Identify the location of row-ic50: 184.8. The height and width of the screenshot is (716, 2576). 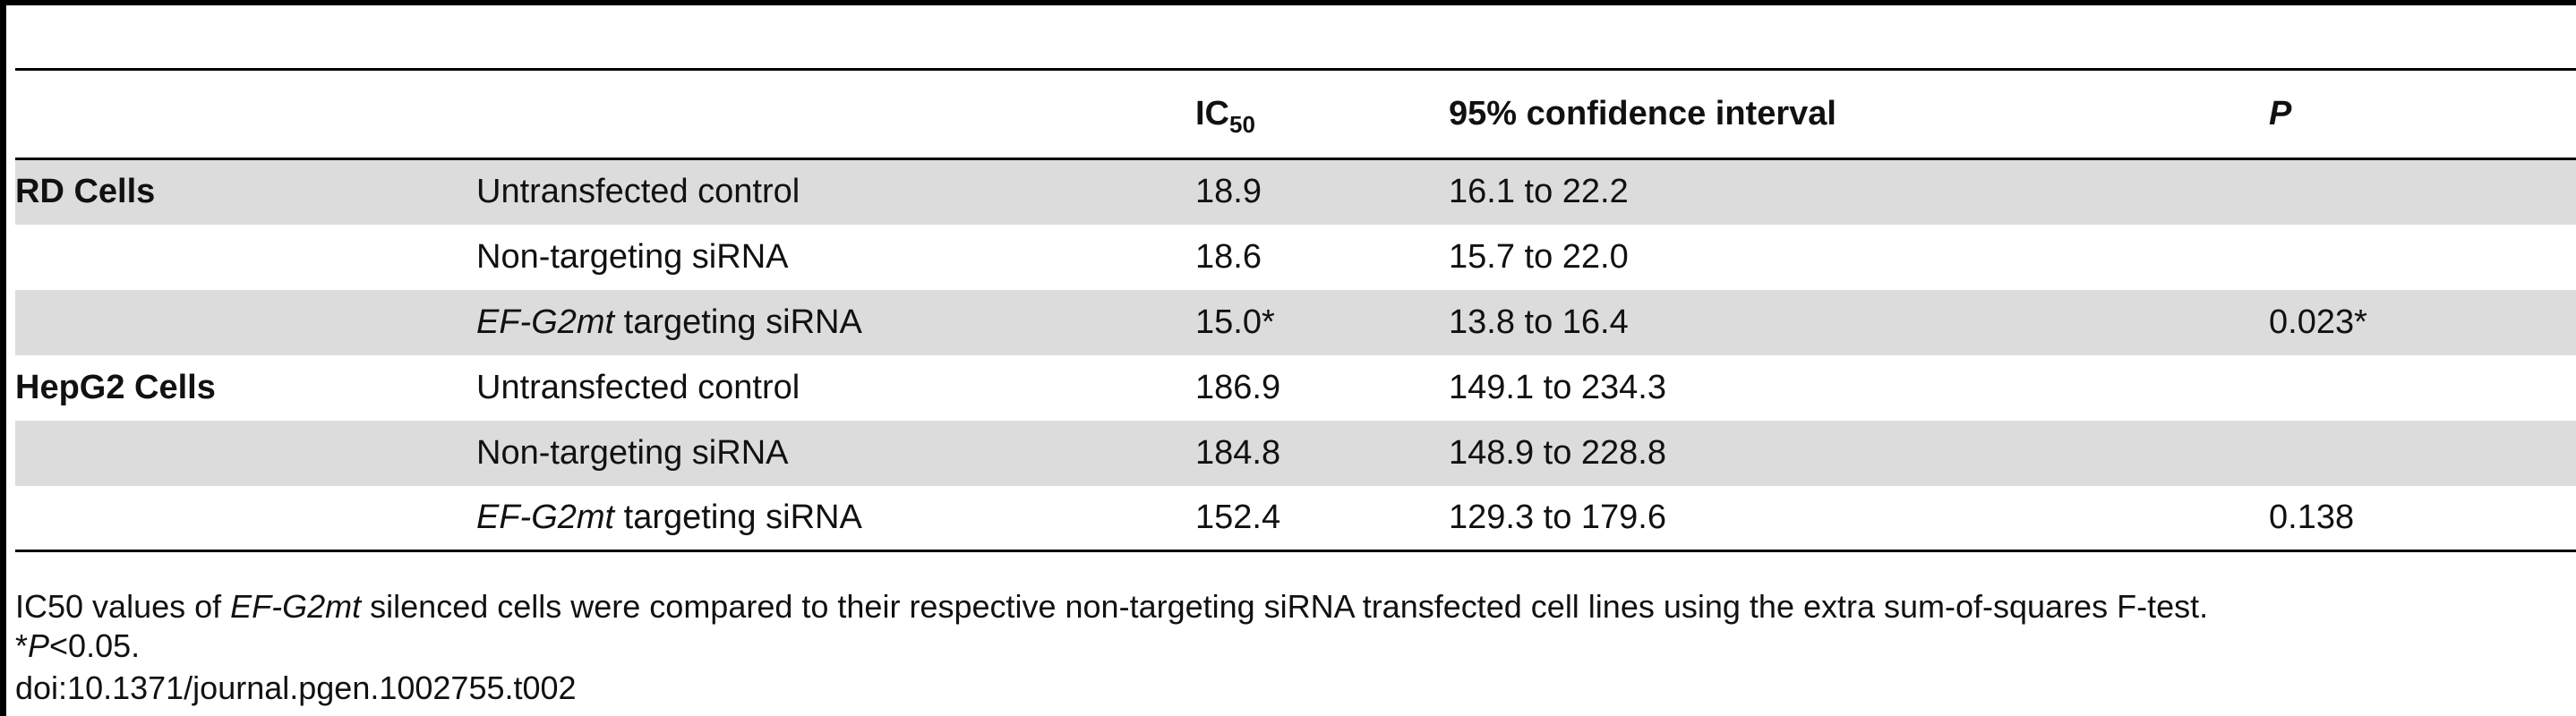
(1238, 452).